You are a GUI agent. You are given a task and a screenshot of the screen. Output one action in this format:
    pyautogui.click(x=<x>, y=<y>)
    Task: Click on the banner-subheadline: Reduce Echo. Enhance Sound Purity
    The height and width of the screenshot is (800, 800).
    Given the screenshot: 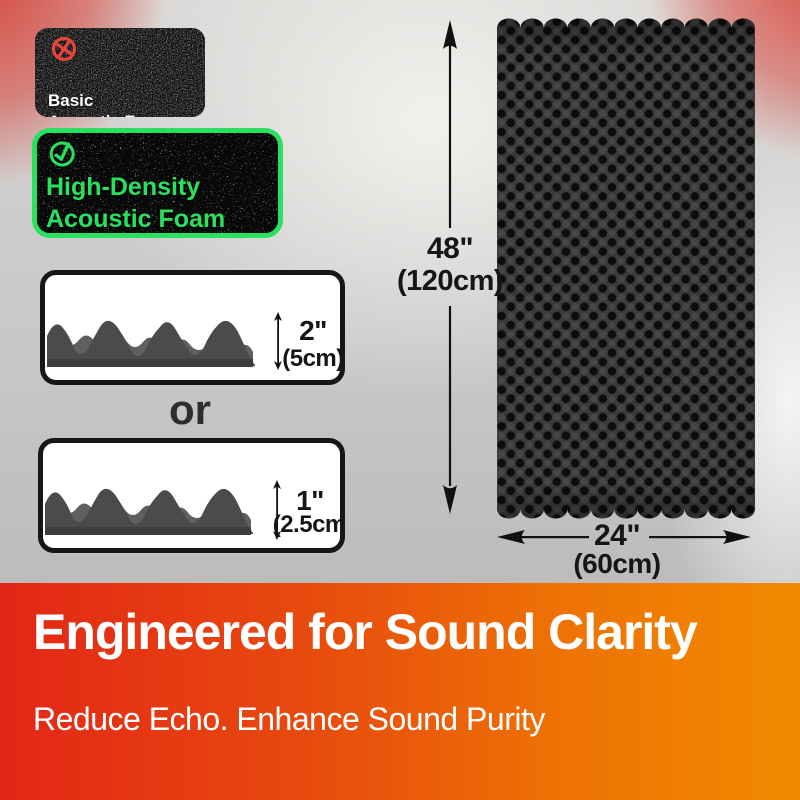 What is the action you would take?
    pyautogui.click(x=289, y=719)
    